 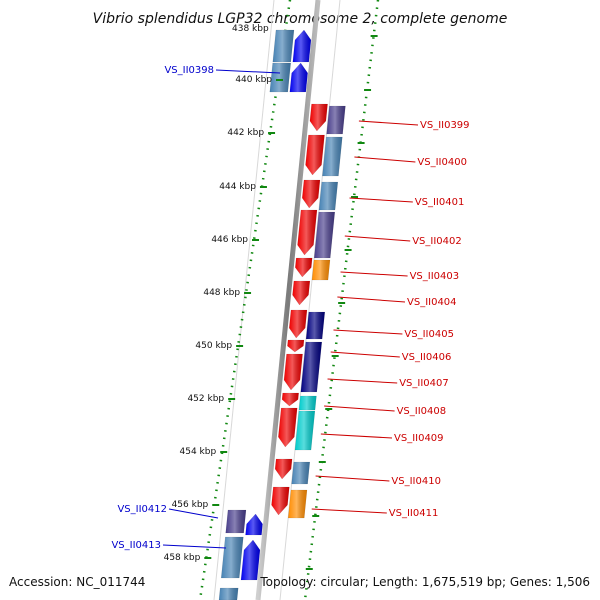 I want to click on tick-label: 446 kbp, so click(x=229, y=240).